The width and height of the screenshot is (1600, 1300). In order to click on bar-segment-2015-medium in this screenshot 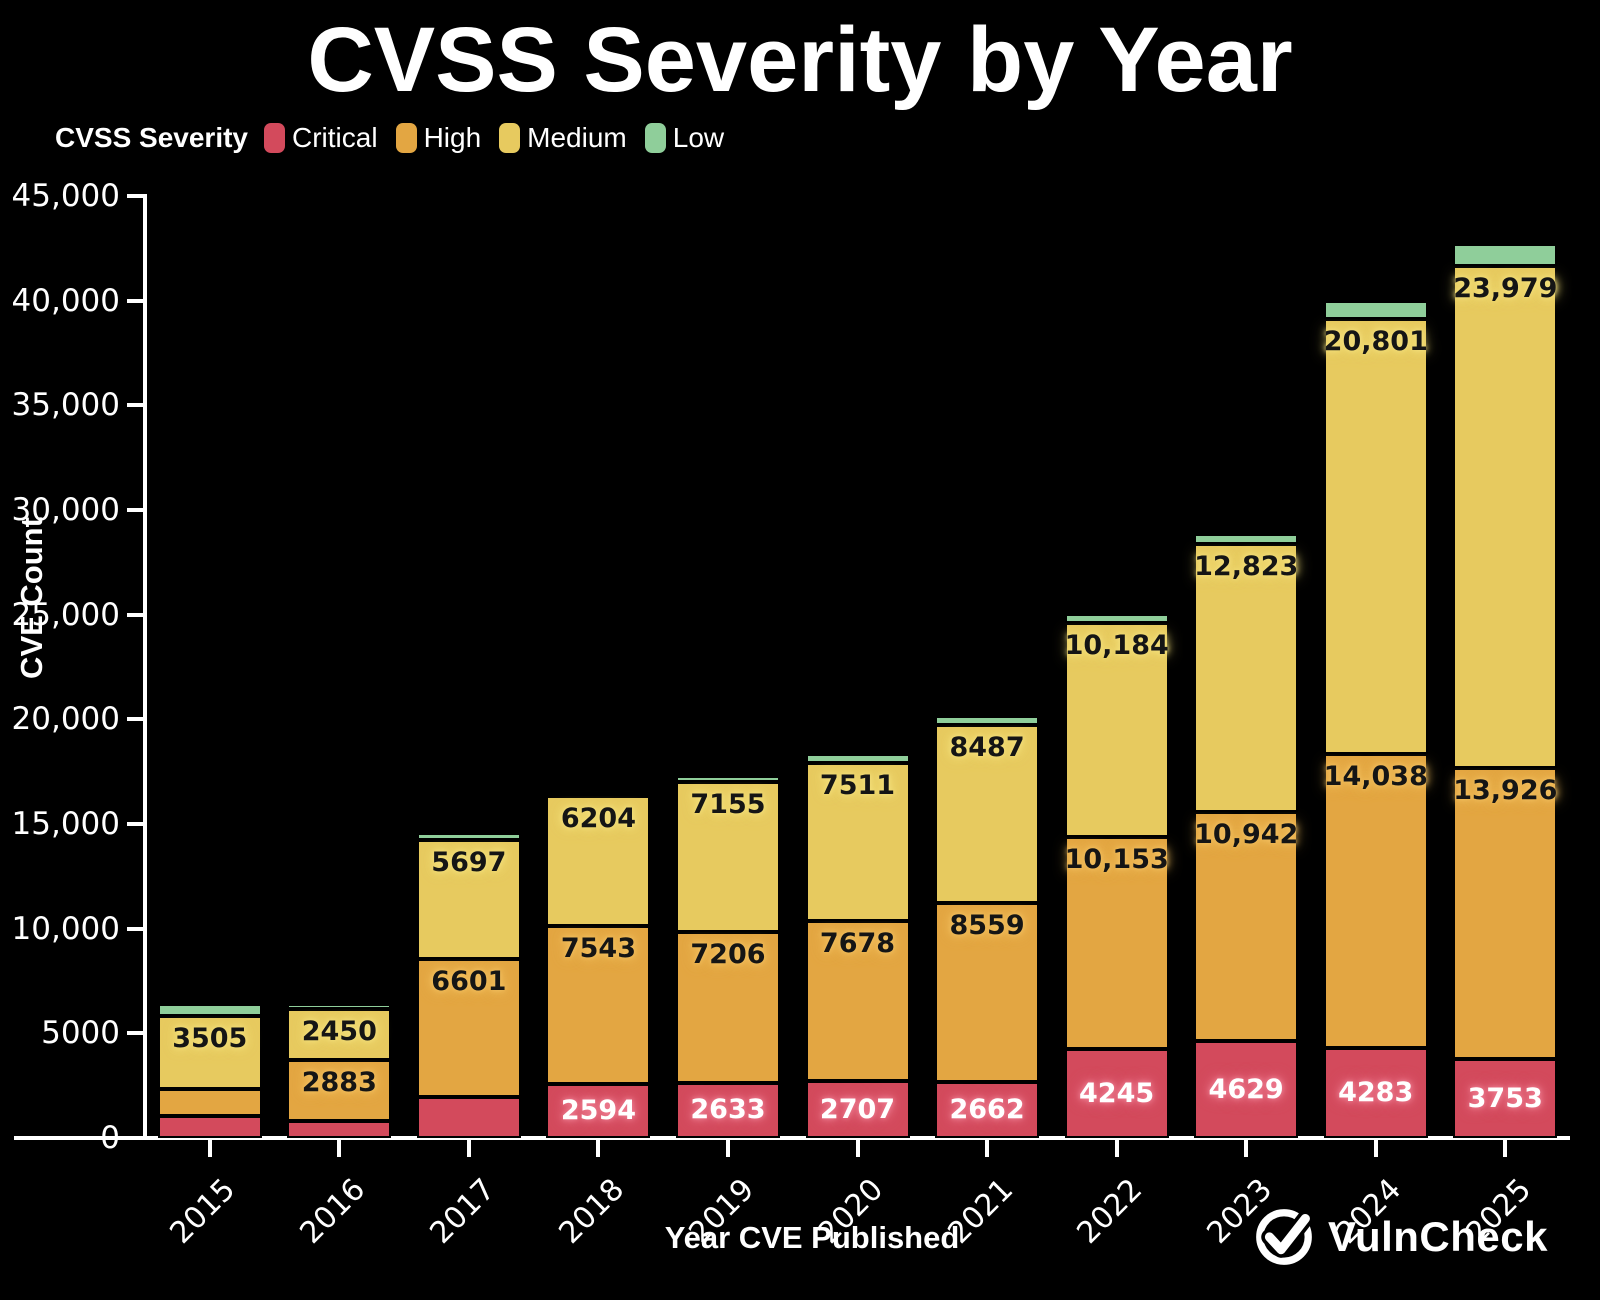, I will do `click(209, 1052)`.